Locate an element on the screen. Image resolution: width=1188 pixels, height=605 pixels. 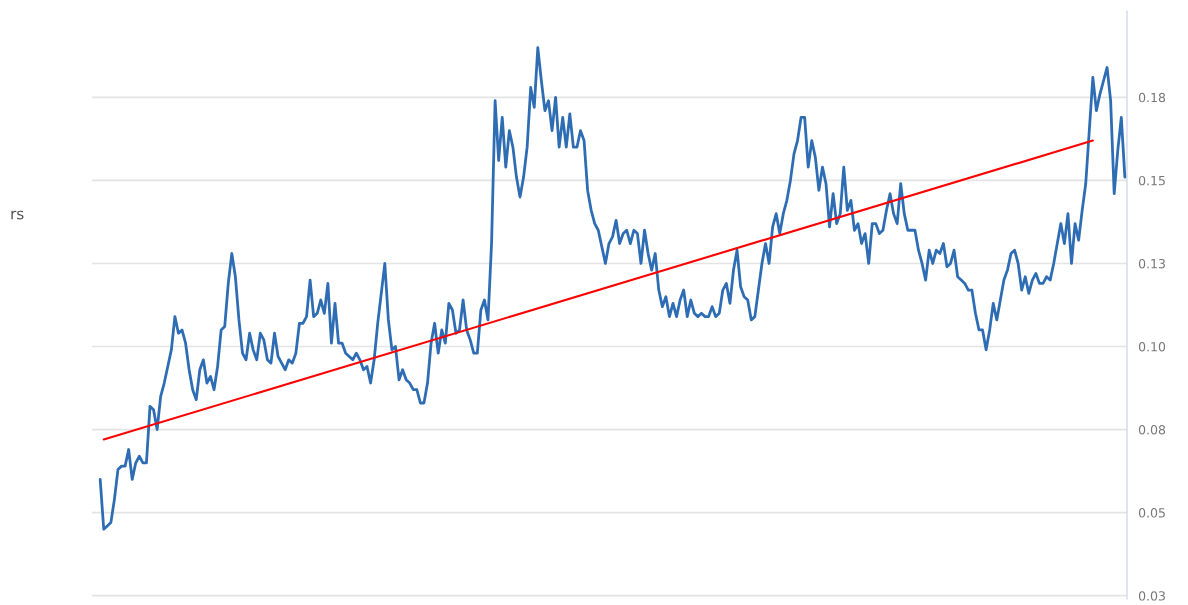
y-tick-label: 0.10 is located at coordinates (1152, 347).